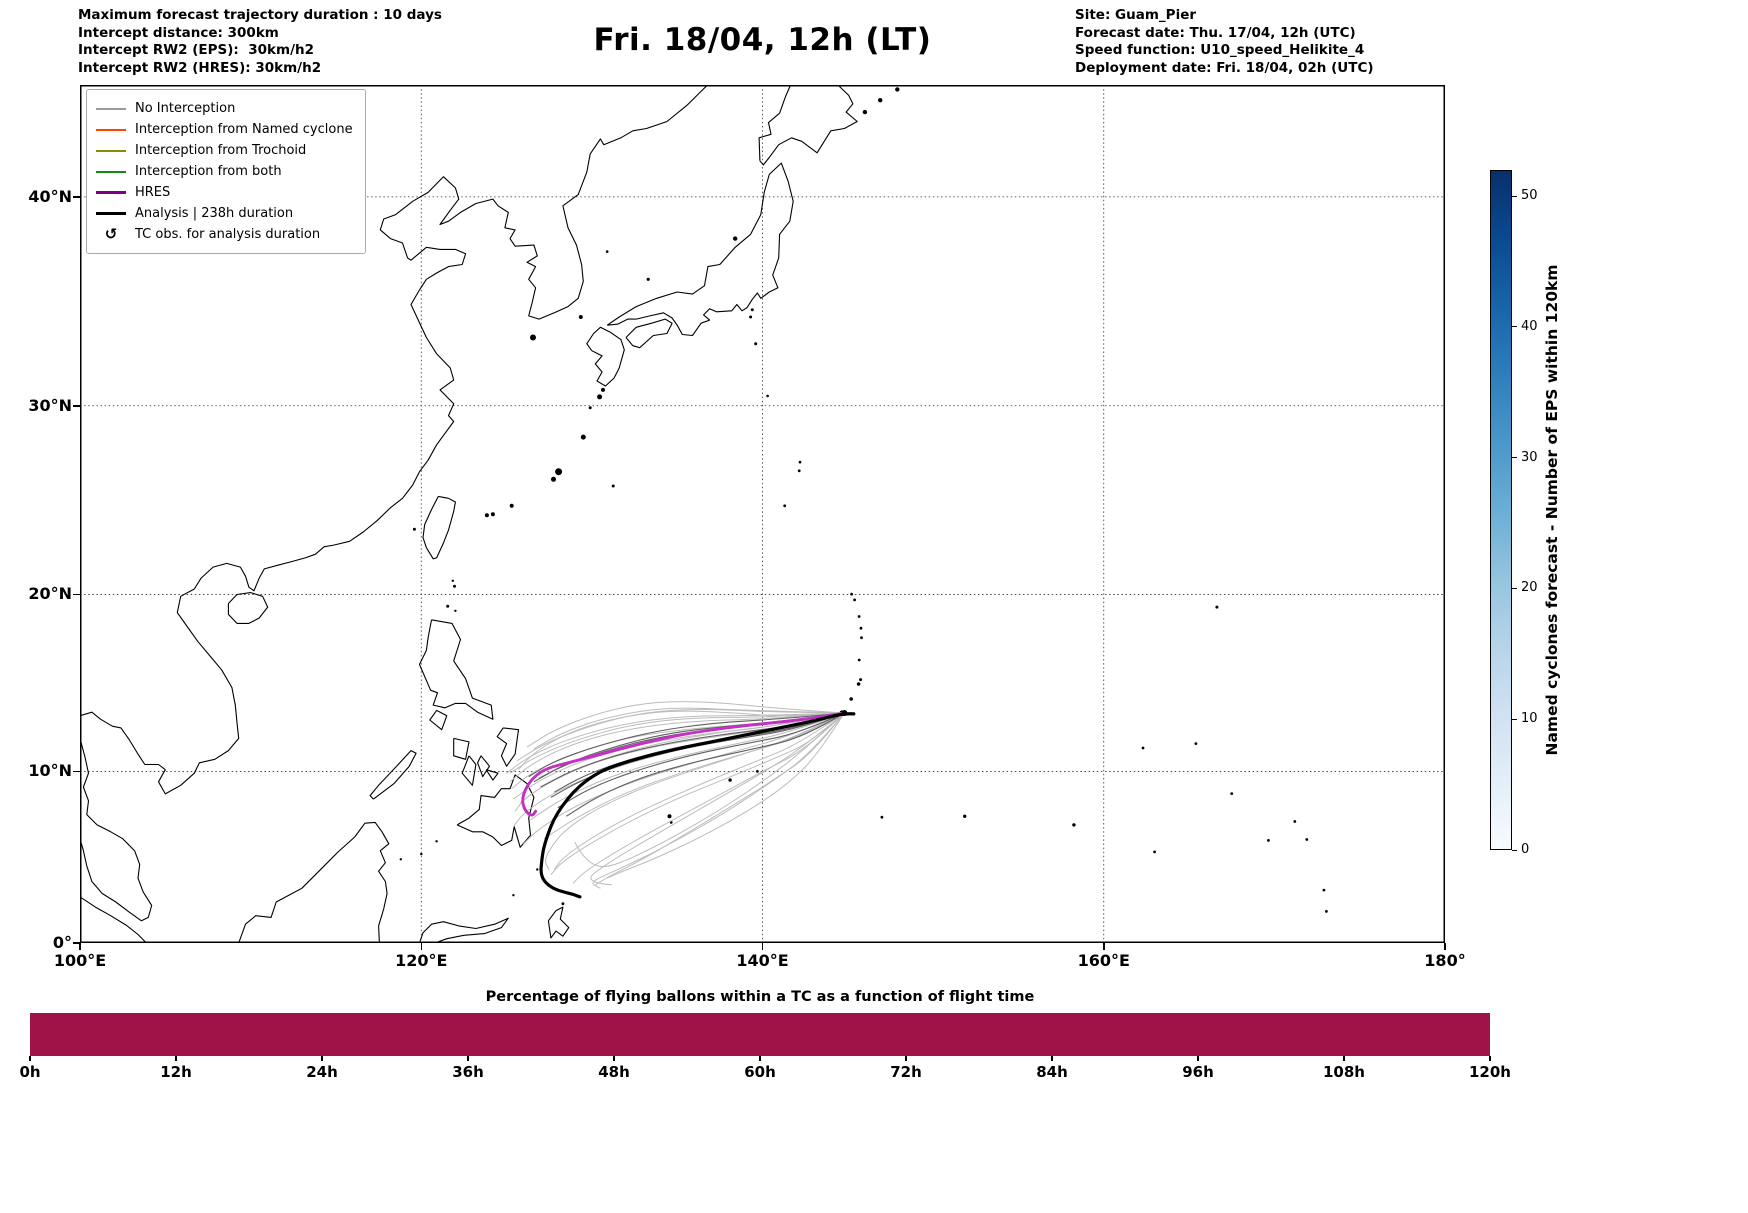 This screenshot has width=1748, height=1213. What do you see at coordinates (80, 960) in the screenshot?
I see `x-axis-tick-label-100e: 100°E` at bounding box center [80, 960].